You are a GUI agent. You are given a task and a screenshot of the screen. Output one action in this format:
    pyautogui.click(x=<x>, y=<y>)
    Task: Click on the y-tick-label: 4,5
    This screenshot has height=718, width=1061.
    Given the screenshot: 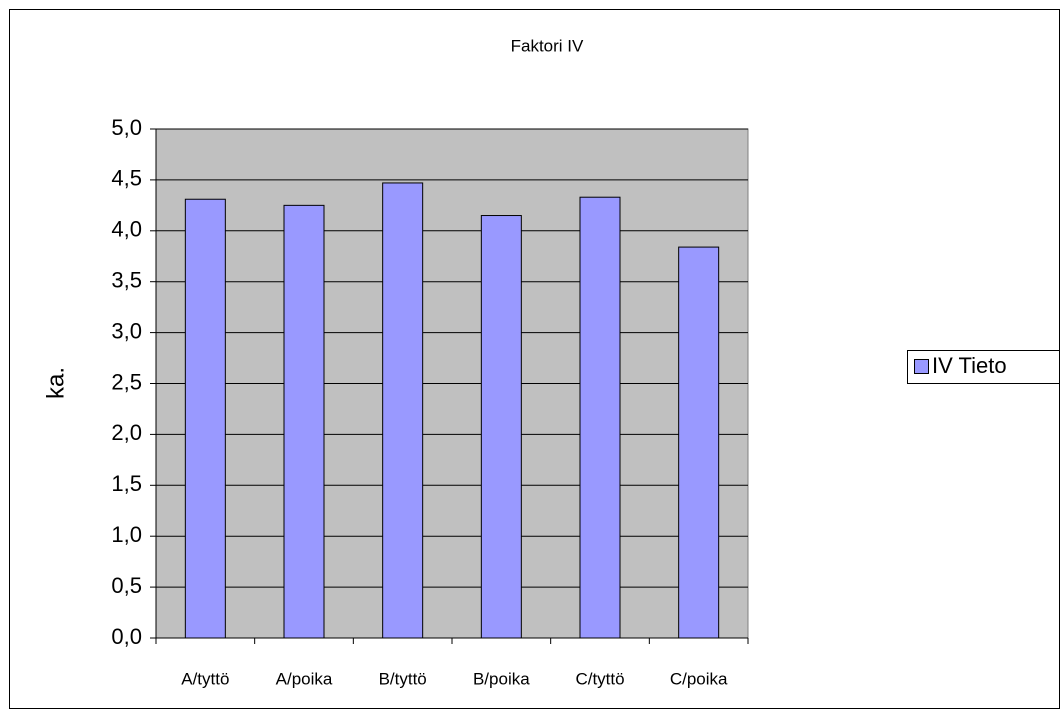 What is the action you would take?
    pyautogui.click(x=126, y=178)
    